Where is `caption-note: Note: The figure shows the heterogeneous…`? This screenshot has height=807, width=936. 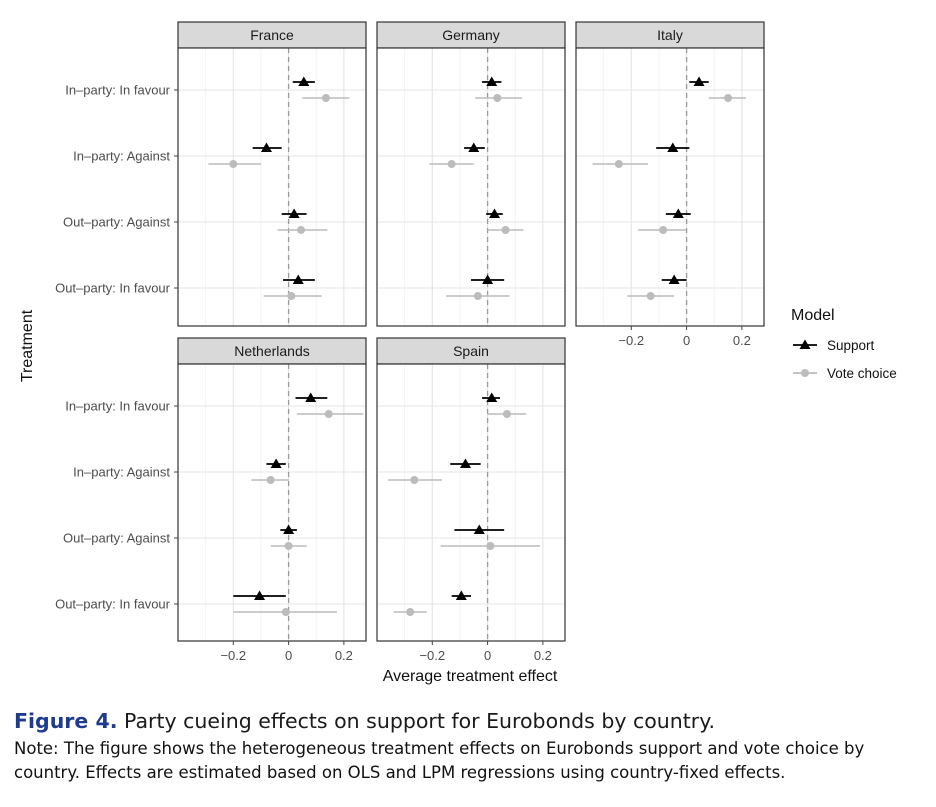 caption-note: Note: The figure shows the heterogeneous… is located at coordinates (439, 760).